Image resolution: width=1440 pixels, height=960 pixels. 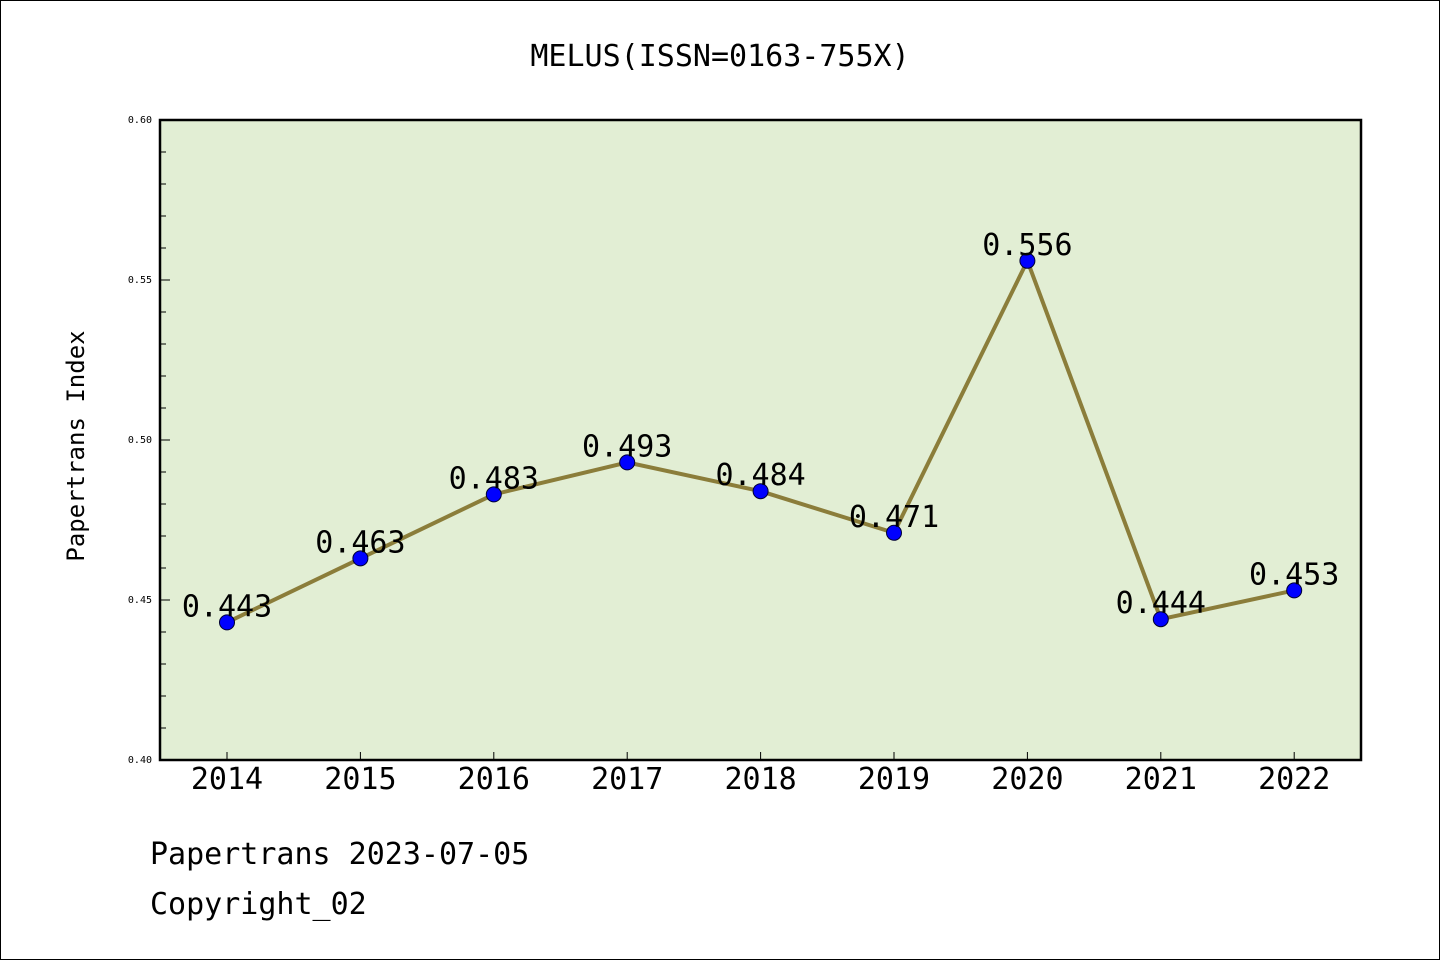 What do you see at coordinates (719, 56) in the screenshot?
I see `chart-title: MELUS(ISSN=0163-755X)` at bounding box center [719, 56].